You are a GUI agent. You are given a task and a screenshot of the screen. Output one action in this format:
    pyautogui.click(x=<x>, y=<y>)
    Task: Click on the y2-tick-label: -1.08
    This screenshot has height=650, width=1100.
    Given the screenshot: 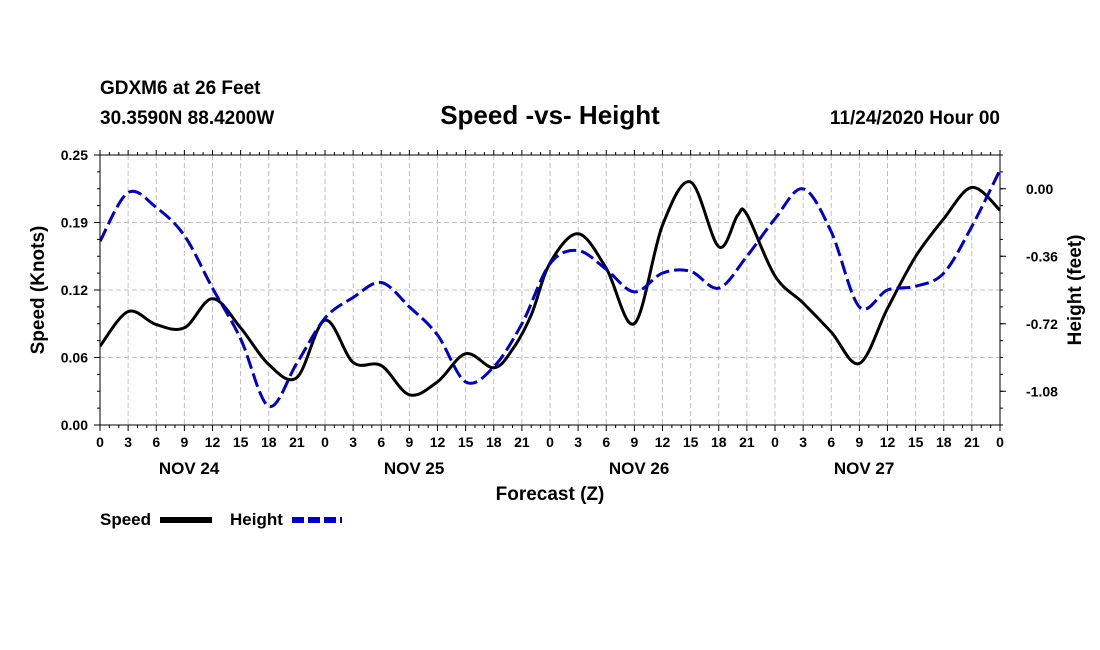 What is the action you would take?
    pyautogui.click(x=1042, y=391)
    